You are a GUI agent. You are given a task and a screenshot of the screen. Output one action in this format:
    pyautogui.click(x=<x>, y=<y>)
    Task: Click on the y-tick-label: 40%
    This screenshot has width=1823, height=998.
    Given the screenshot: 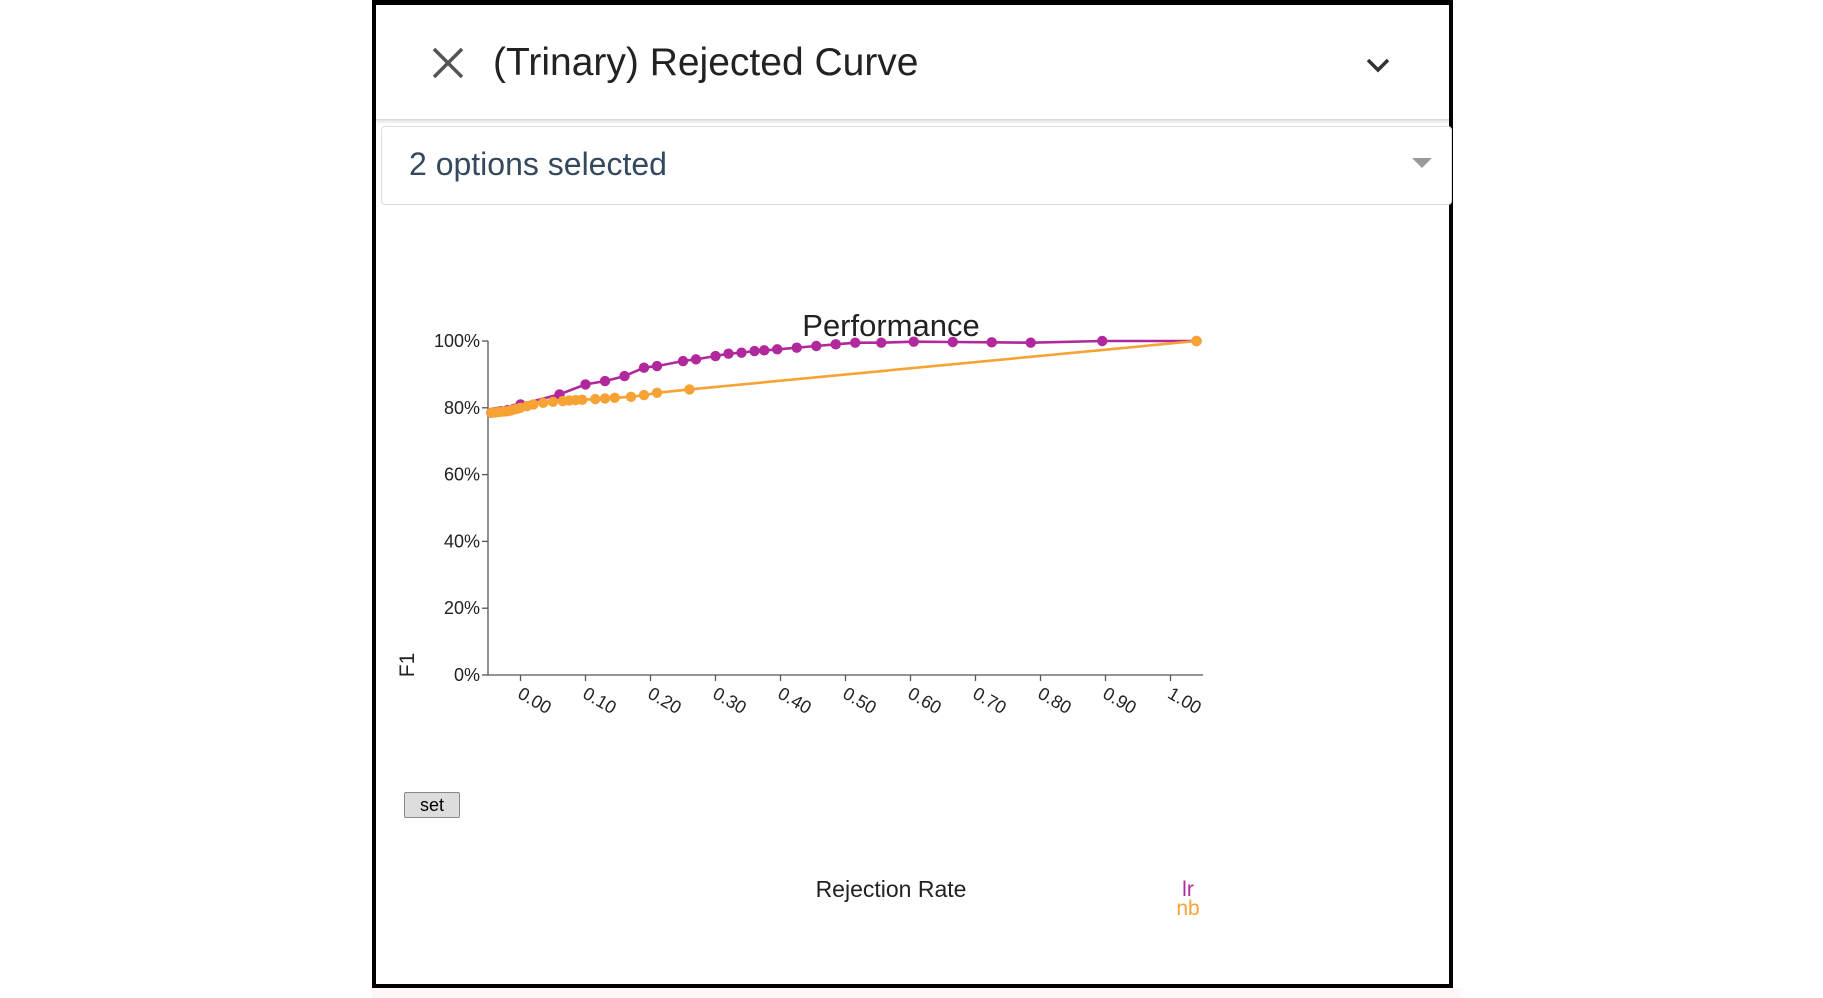 What is the action you would take?
    pyautogui.click(x=462, y=541)
    